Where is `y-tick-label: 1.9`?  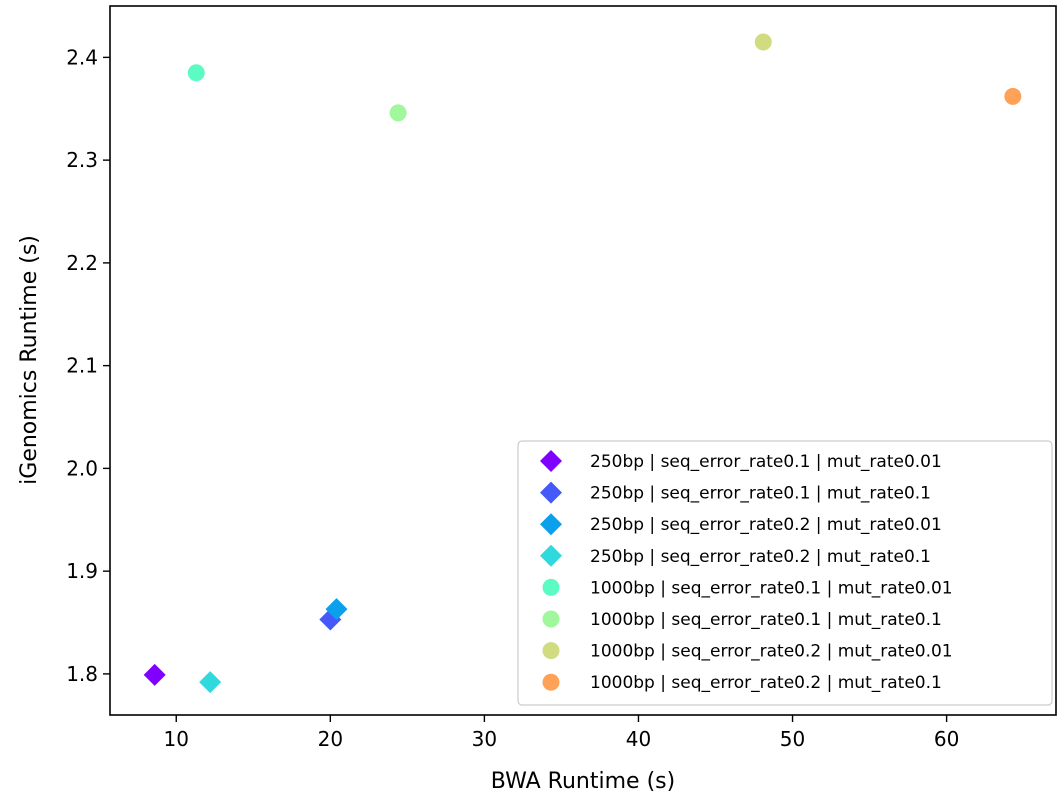 y-tick-label: 1.9 is located at coordinates (82, 571).